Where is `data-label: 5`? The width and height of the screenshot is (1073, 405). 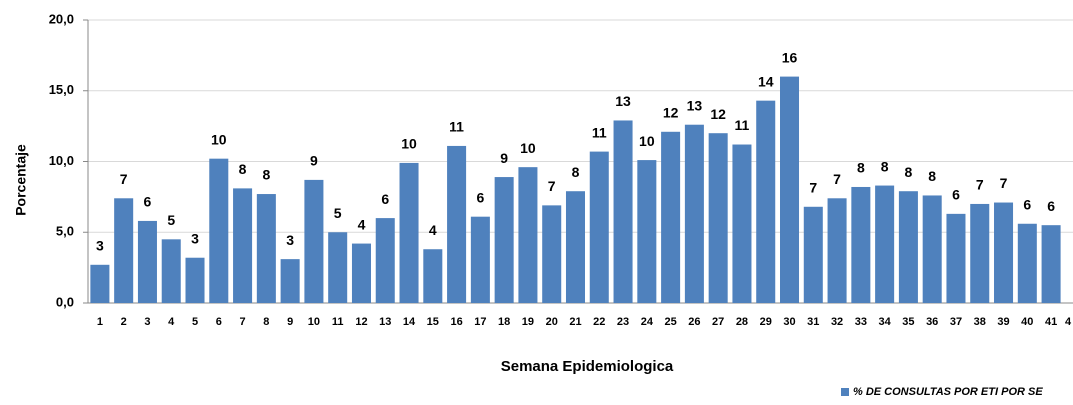 data-label: 5 is located at coordinates (171, 220).